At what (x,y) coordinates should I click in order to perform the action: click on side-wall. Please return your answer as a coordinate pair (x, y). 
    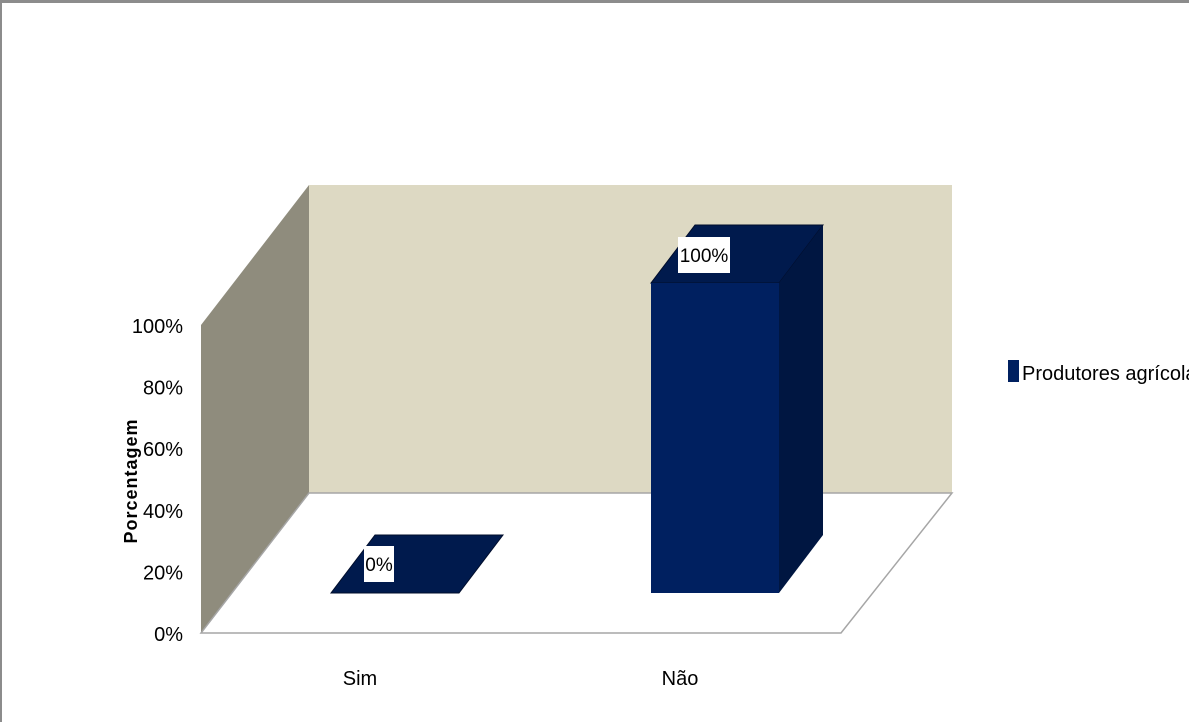
    Looking at the image, I should click on (255, 409).